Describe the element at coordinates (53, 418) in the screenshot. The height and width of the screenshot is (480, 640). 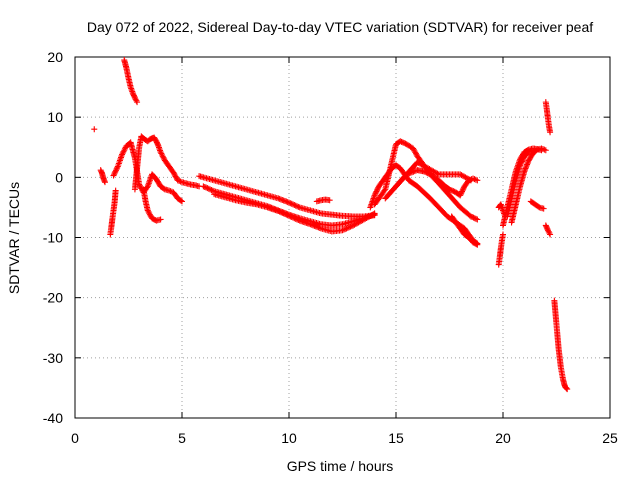
I see `y-tick-label: -40` at that location.